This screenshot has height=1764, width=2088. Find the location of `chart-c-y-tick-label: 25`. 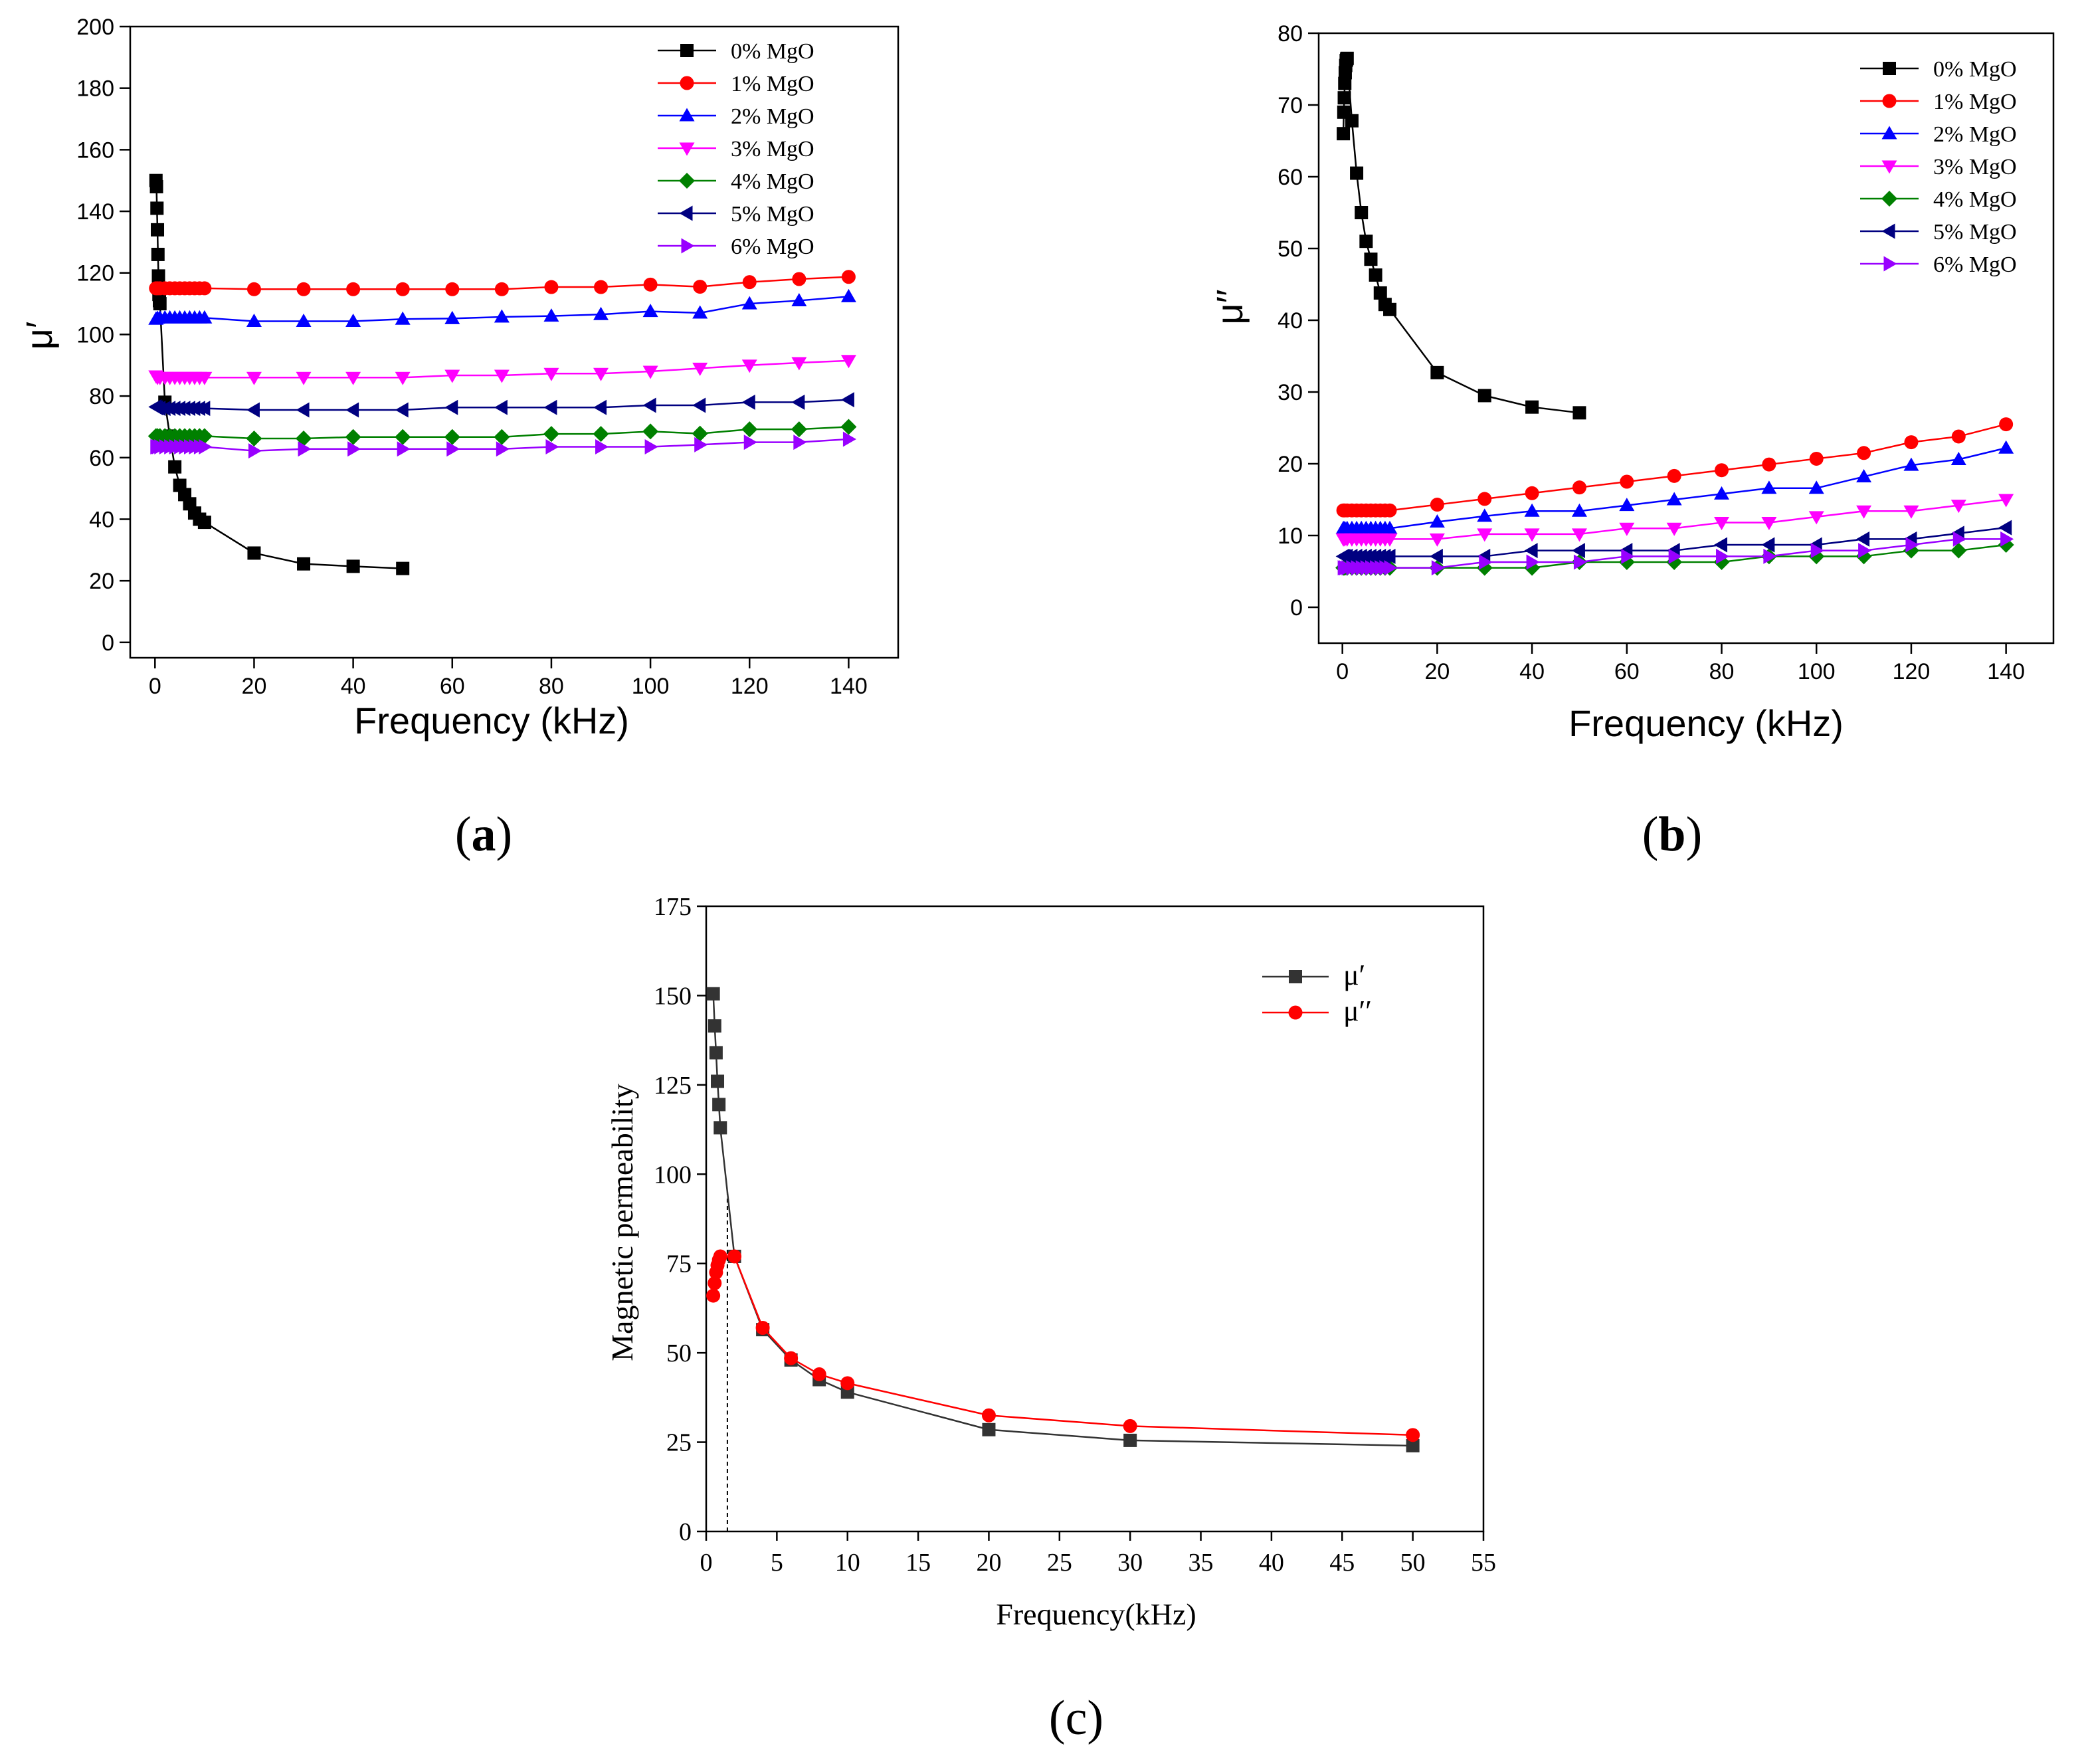

chart-c-y-tick-label: 25 is located at coordinates (679, 1443).